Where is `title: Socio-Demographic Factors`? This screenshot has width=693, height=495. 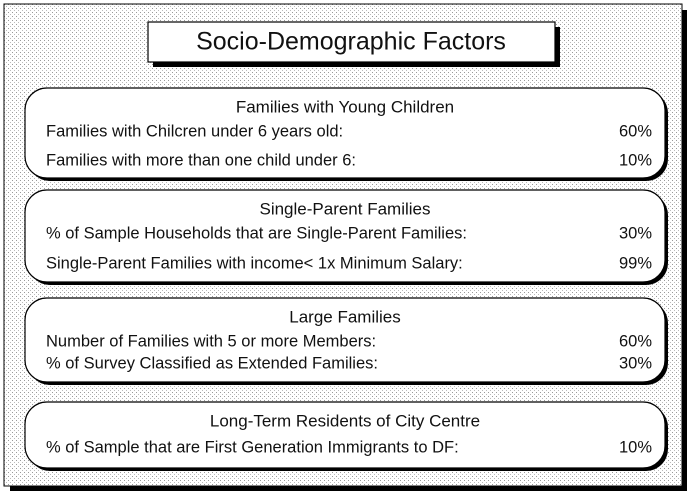
title: Socio-Demographic Factors is located at coordinates (351, 42).